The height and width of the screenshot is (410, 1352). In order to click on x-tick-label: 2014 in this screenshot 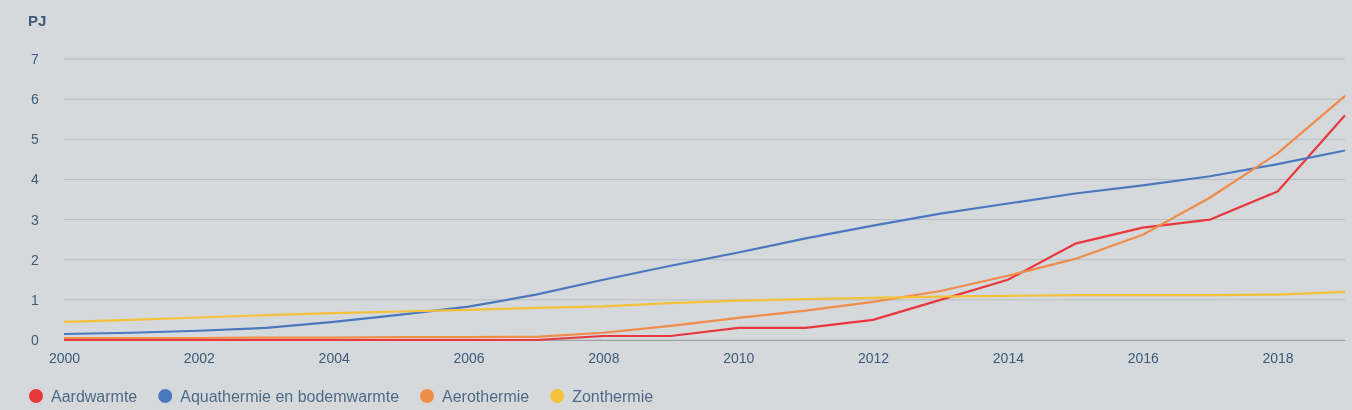, I will do `click(1008, 357)`.